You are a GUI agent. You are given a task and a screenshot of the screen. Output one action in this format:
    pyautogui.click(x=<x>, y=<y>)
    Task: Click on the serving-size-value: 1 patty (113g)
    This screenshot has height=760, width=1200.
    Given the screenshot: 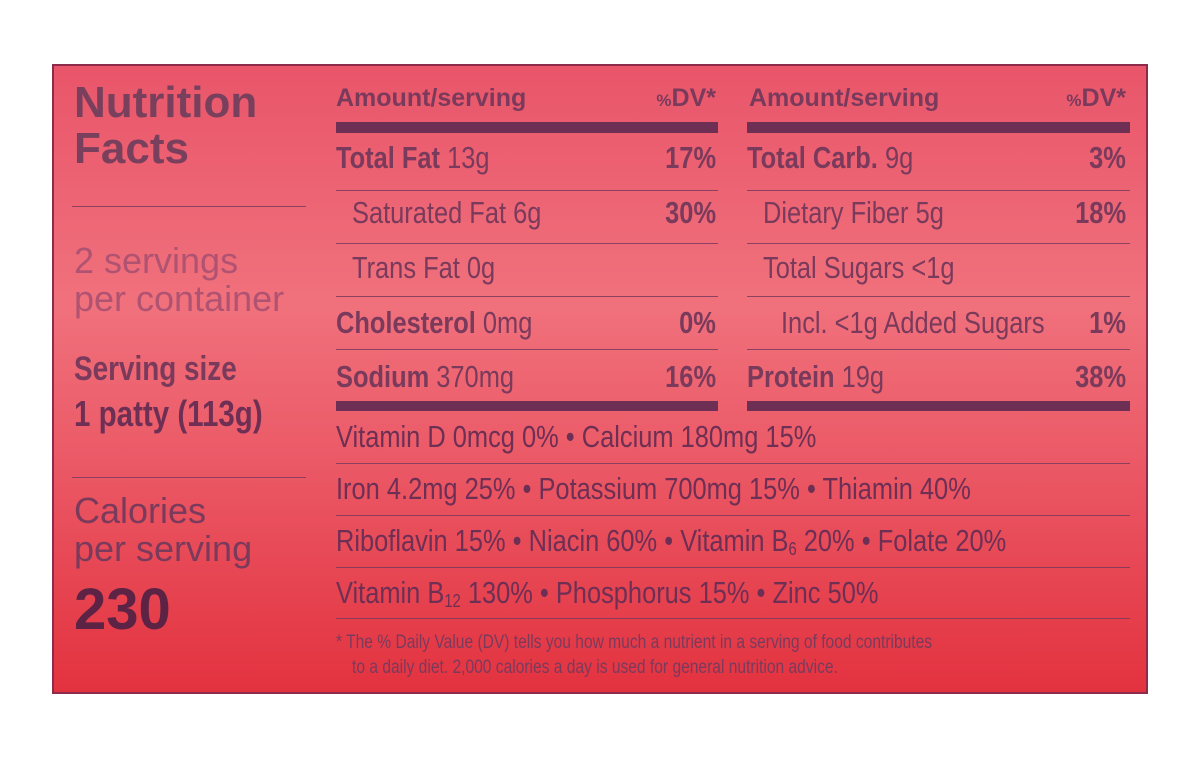 What is the action you would take?
    pyautogui.click(x=168, y=413)
    